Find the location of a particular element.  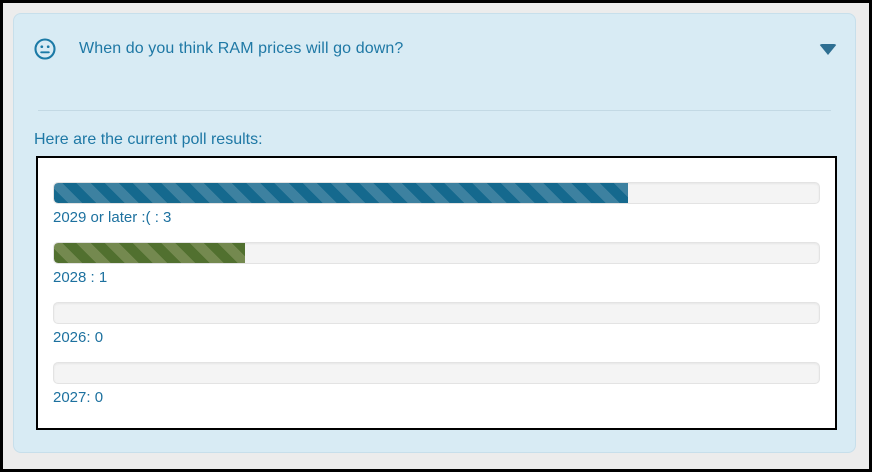

header-divider is located at coordinates (434, 110).